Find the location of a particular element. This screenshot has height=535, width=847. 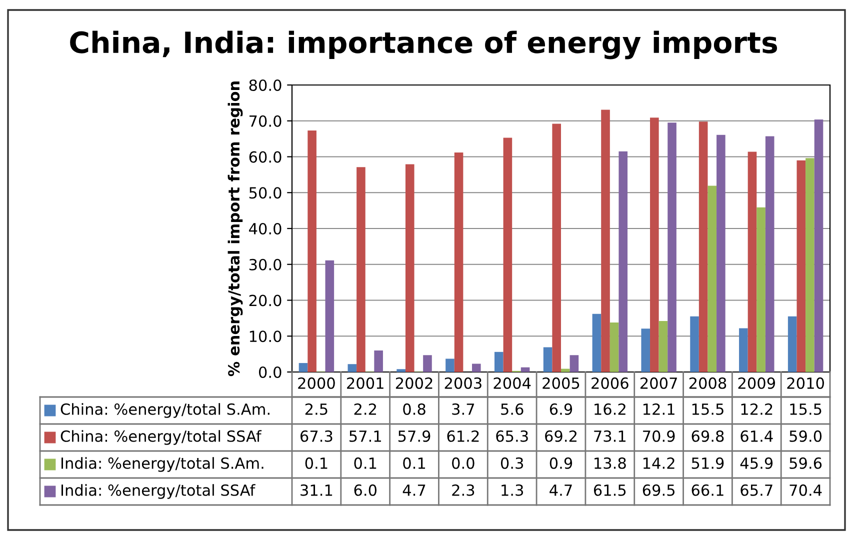

data-label: 12.2 is located at coordinates (756, 409).